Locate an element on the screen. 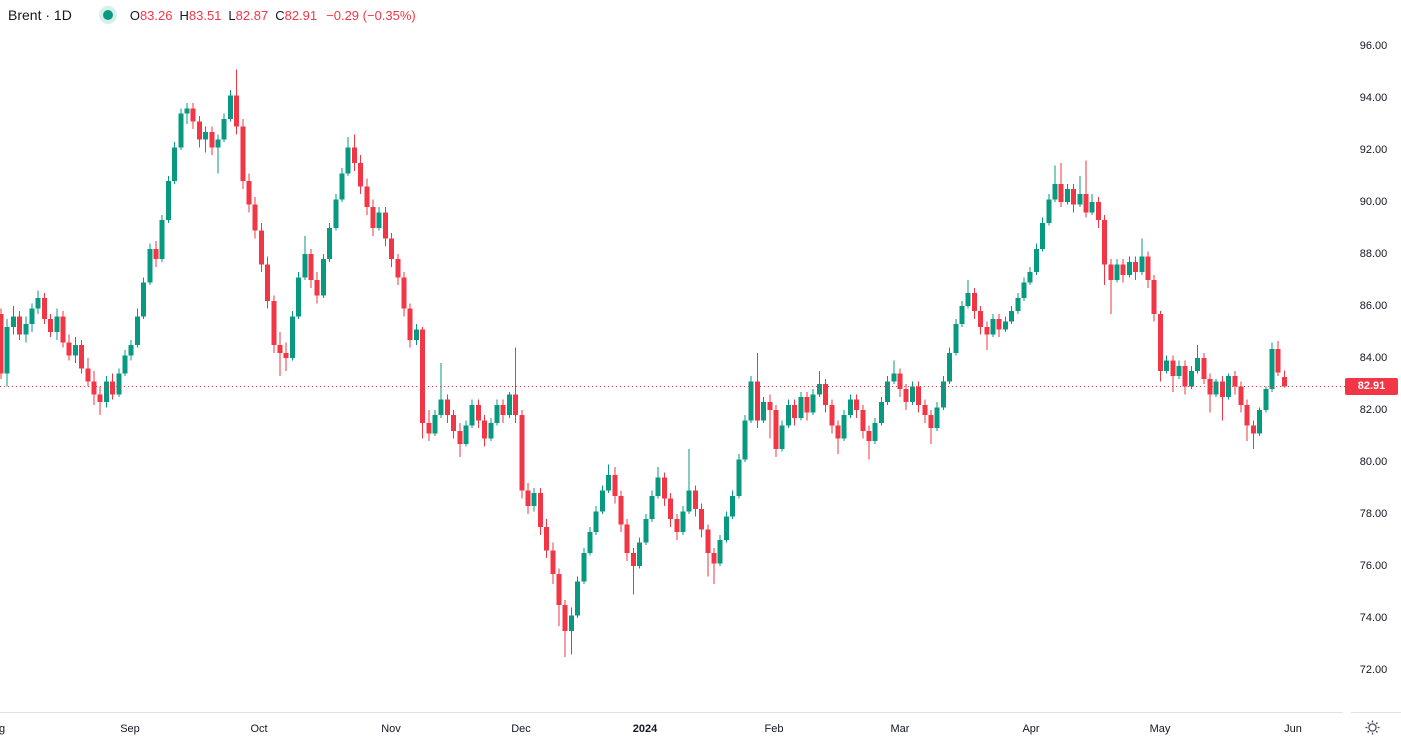  symbol-interval-legend: Brent · 1D is located at coordinates (40, 15).